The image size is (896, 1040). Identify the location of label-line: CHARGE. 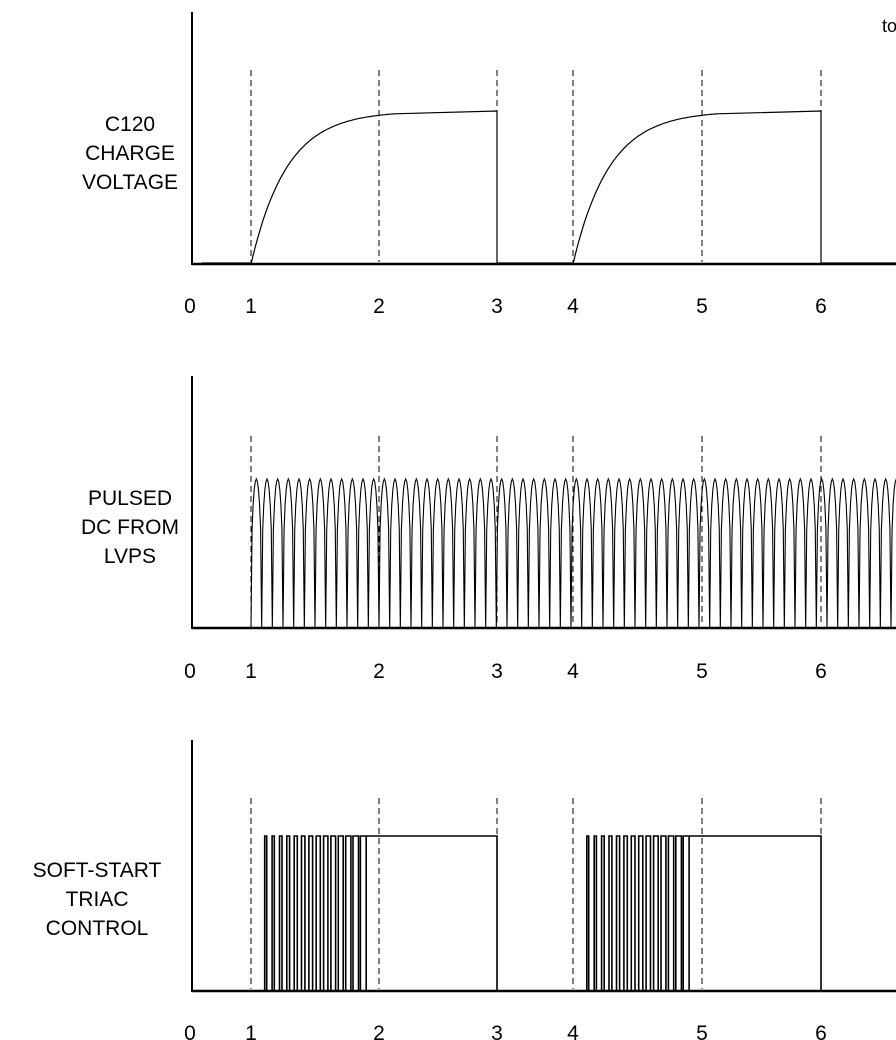
(130, 153).